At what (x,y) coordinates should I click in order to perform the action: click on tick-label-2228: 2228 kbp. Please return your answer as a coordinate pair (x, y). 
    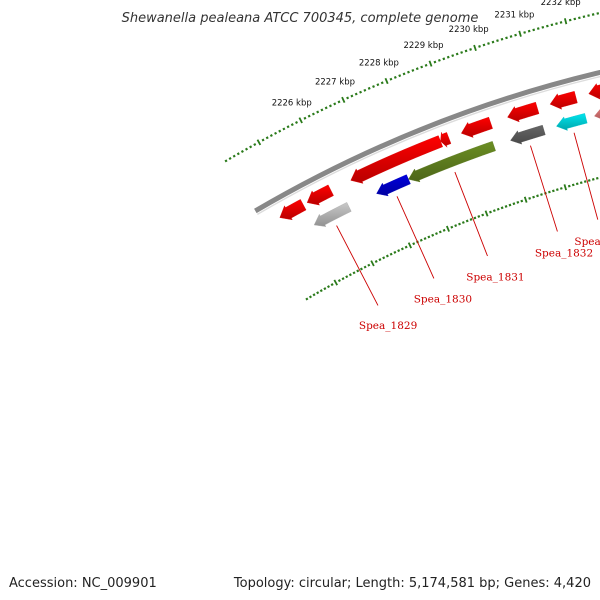
    Looking at the image, I should click on (379, 64).